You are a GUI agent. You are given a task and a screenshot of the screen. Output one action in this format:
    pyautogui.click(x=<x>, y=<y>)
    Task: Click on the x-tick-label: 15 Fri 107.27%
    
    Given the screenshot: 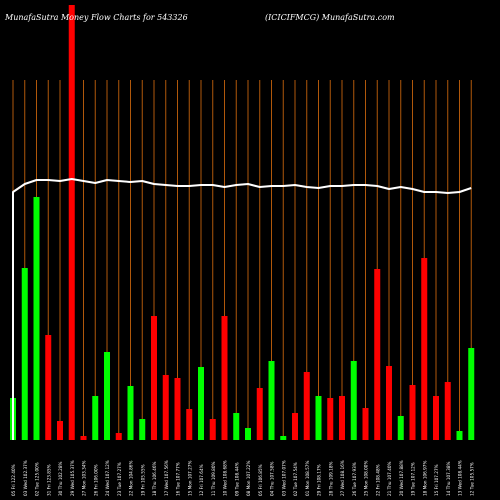 What is the action you would take?
    pyautogui.click(x=436, y=480)
    